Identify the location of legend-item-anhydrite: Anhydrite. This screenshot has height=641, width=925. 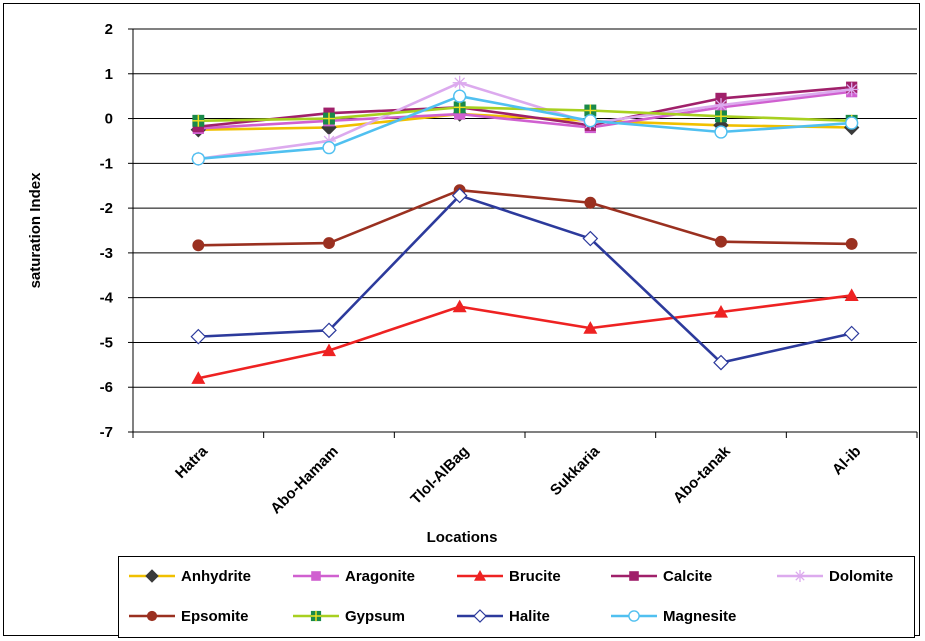
(189, 576).